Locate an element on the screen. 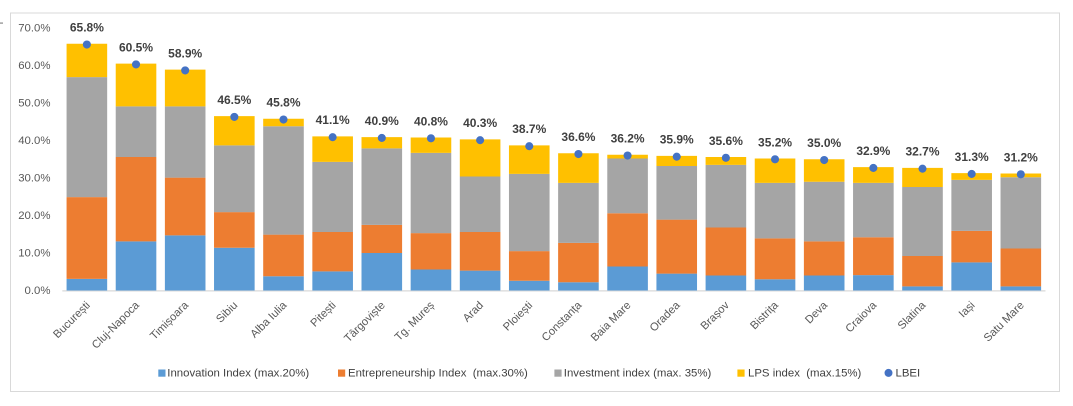 Image resolution: width=1073 pixels, height=406 pixels. svg-text: 31.3% is located at coordinates (972, 157).